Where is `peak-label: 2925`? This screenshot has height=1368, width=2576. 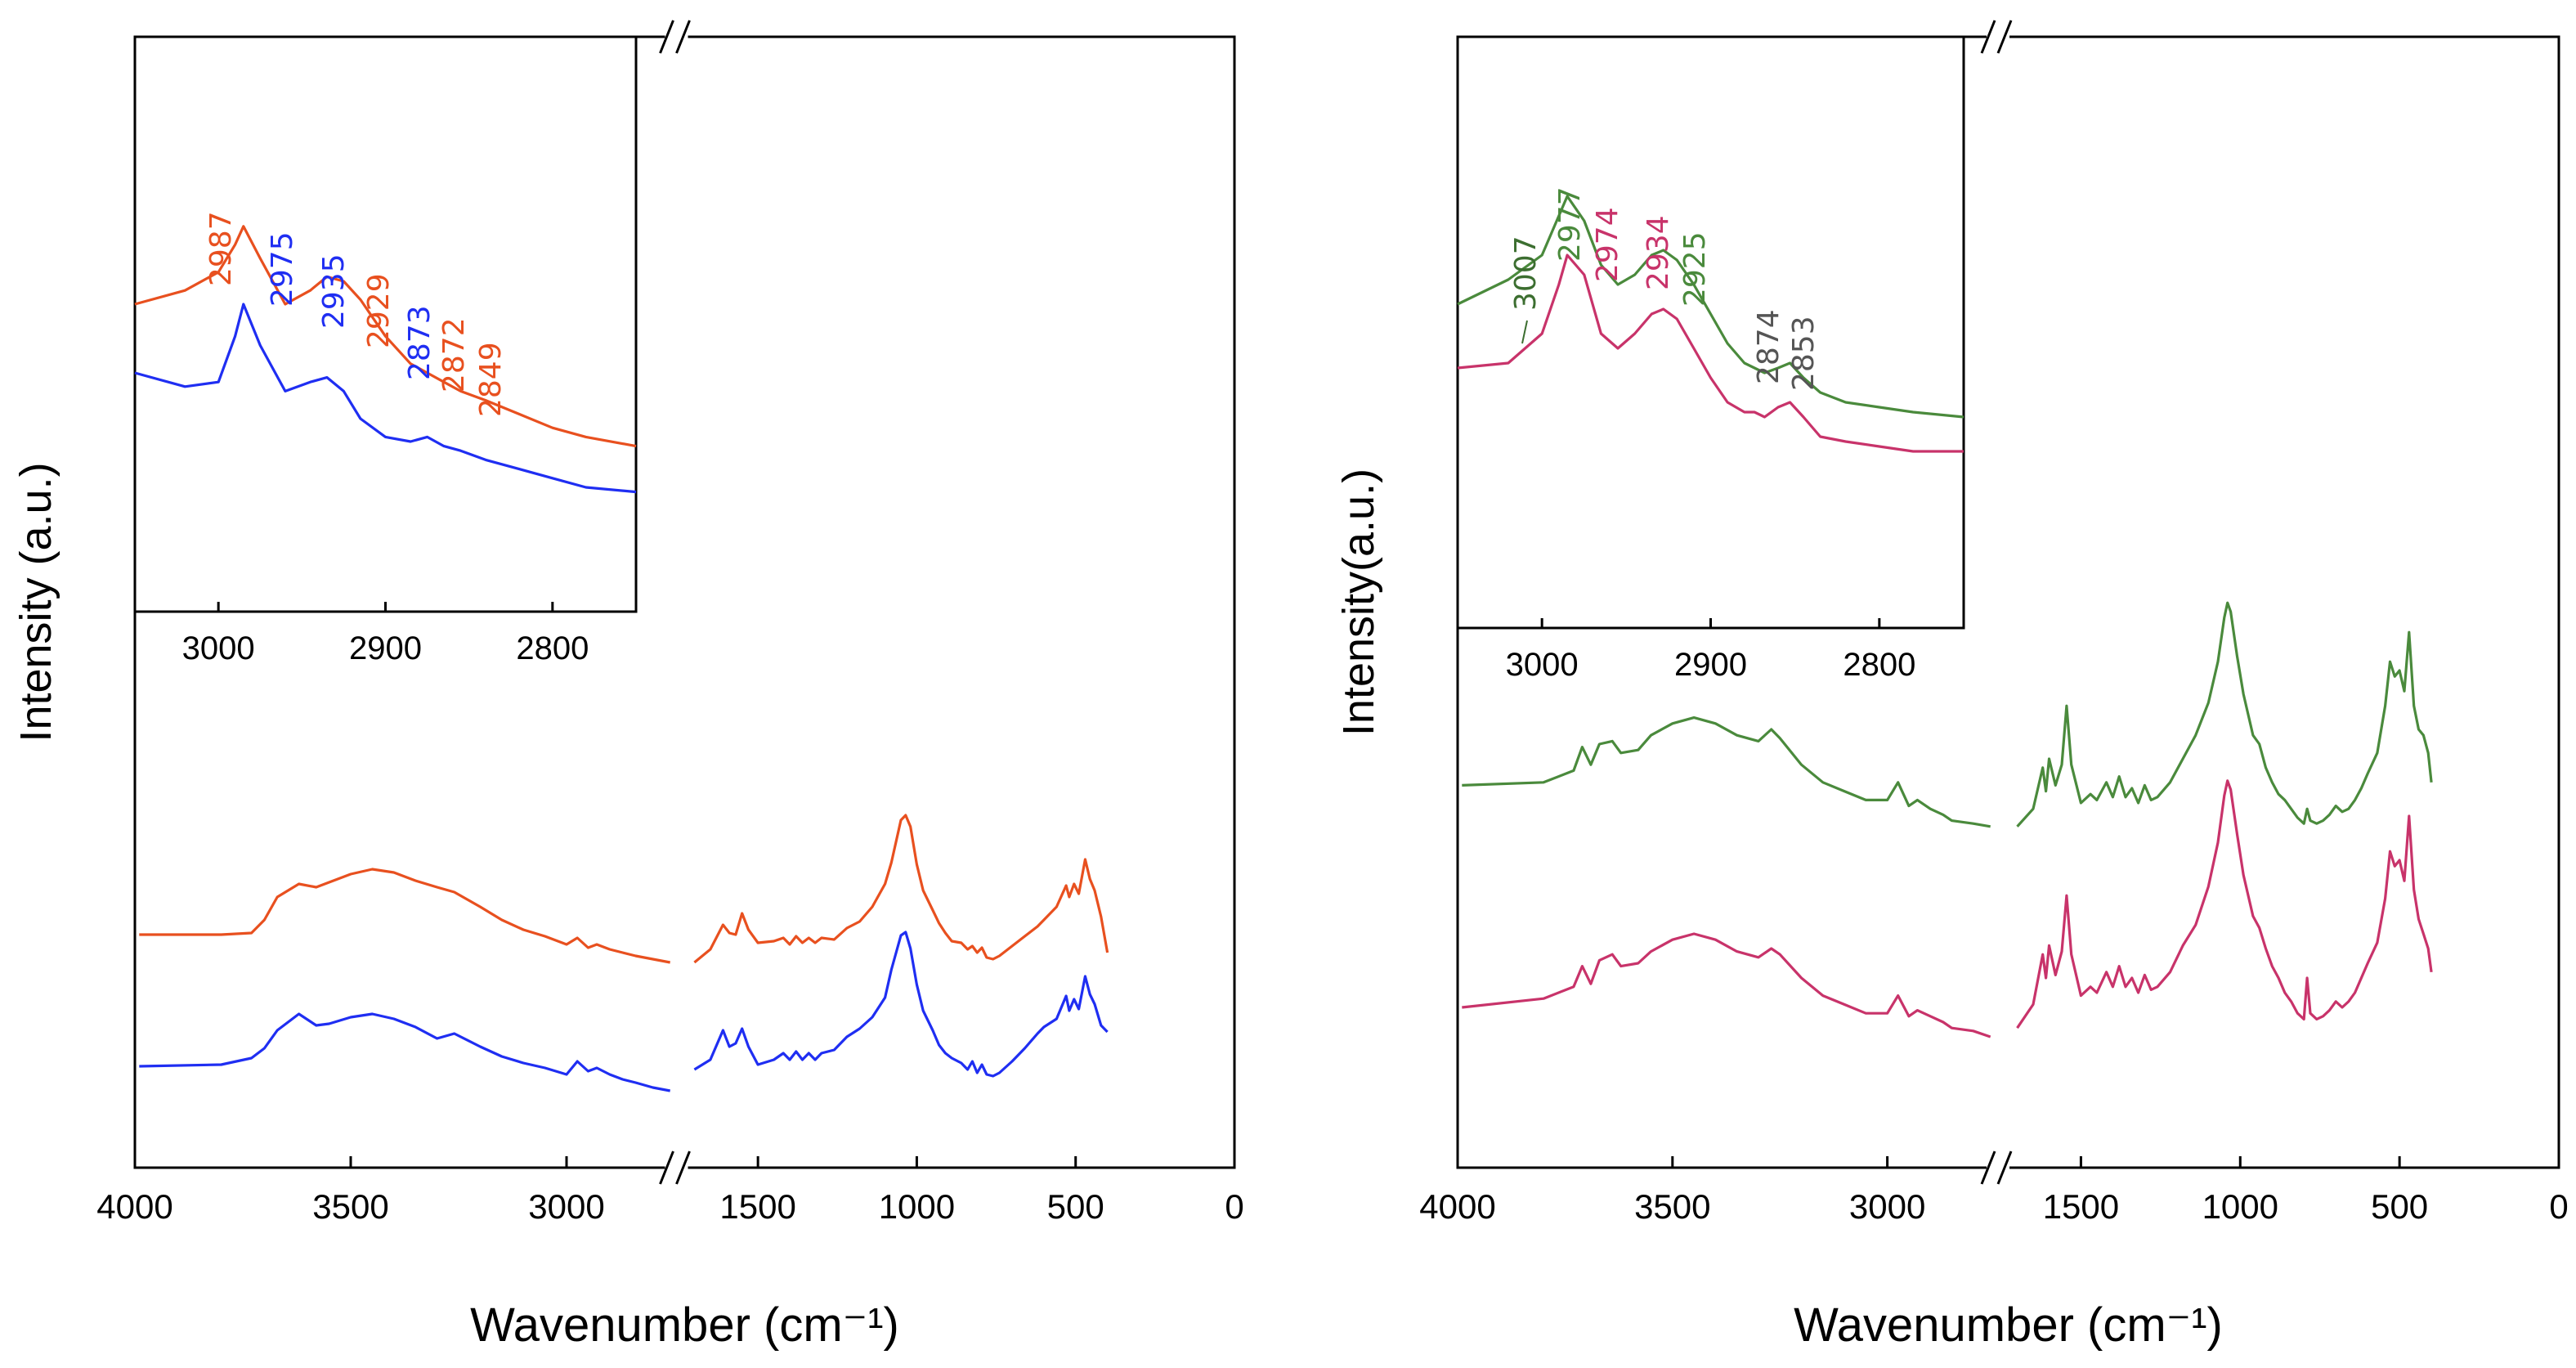
peak-label: 2925 is located at coordinates (1695, 269).